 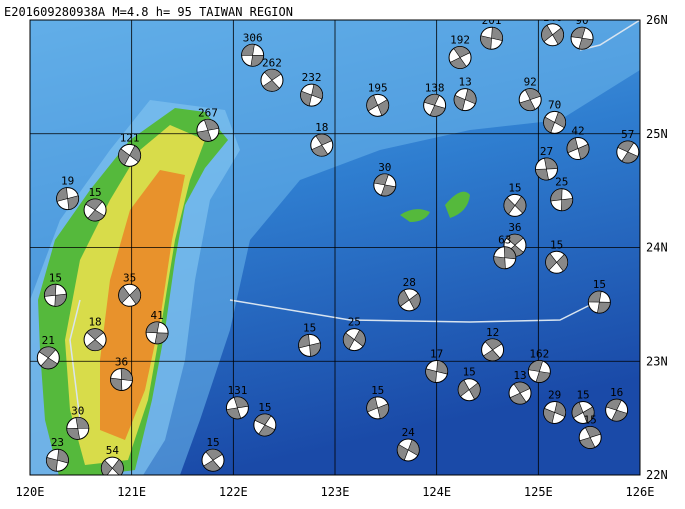 What do you see at coordinates (409, 282) in the screenshot?
I see `depth-label: 28` at bounding box center [409, 282].